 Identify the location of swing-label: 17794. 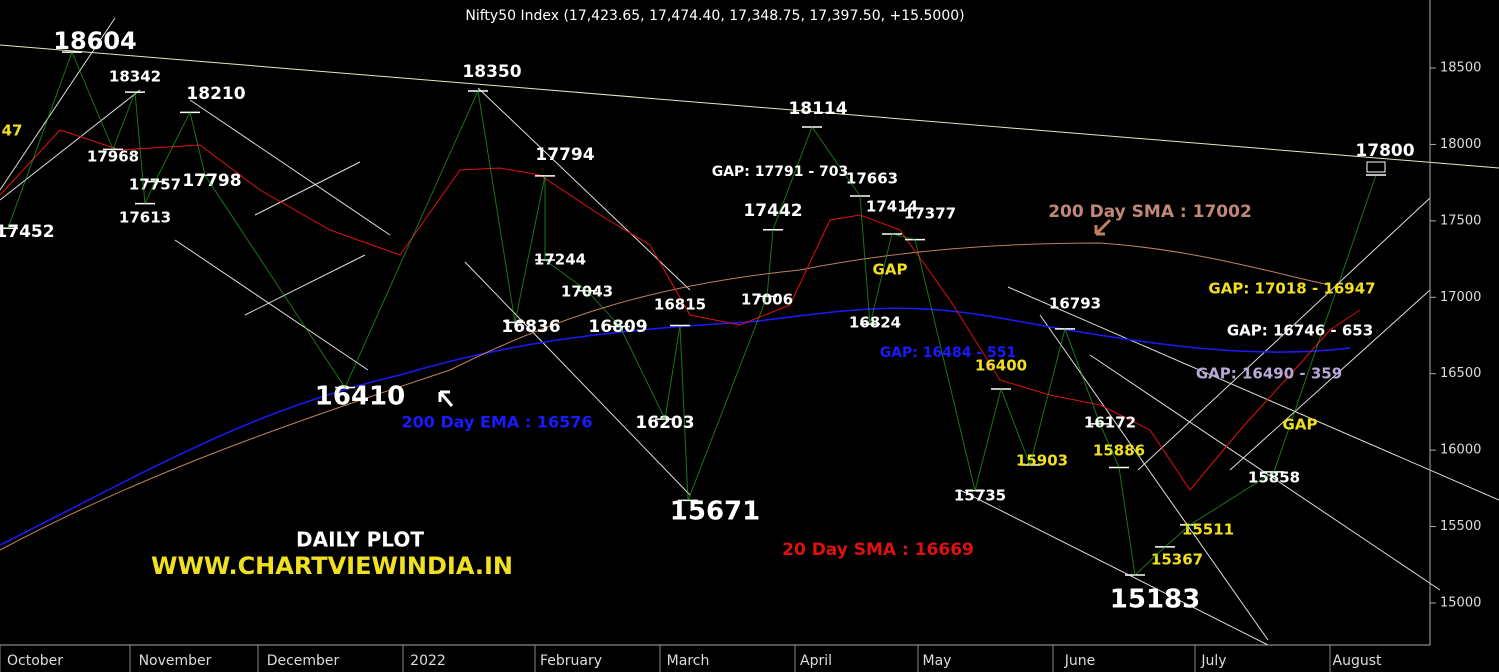
(564, 155).